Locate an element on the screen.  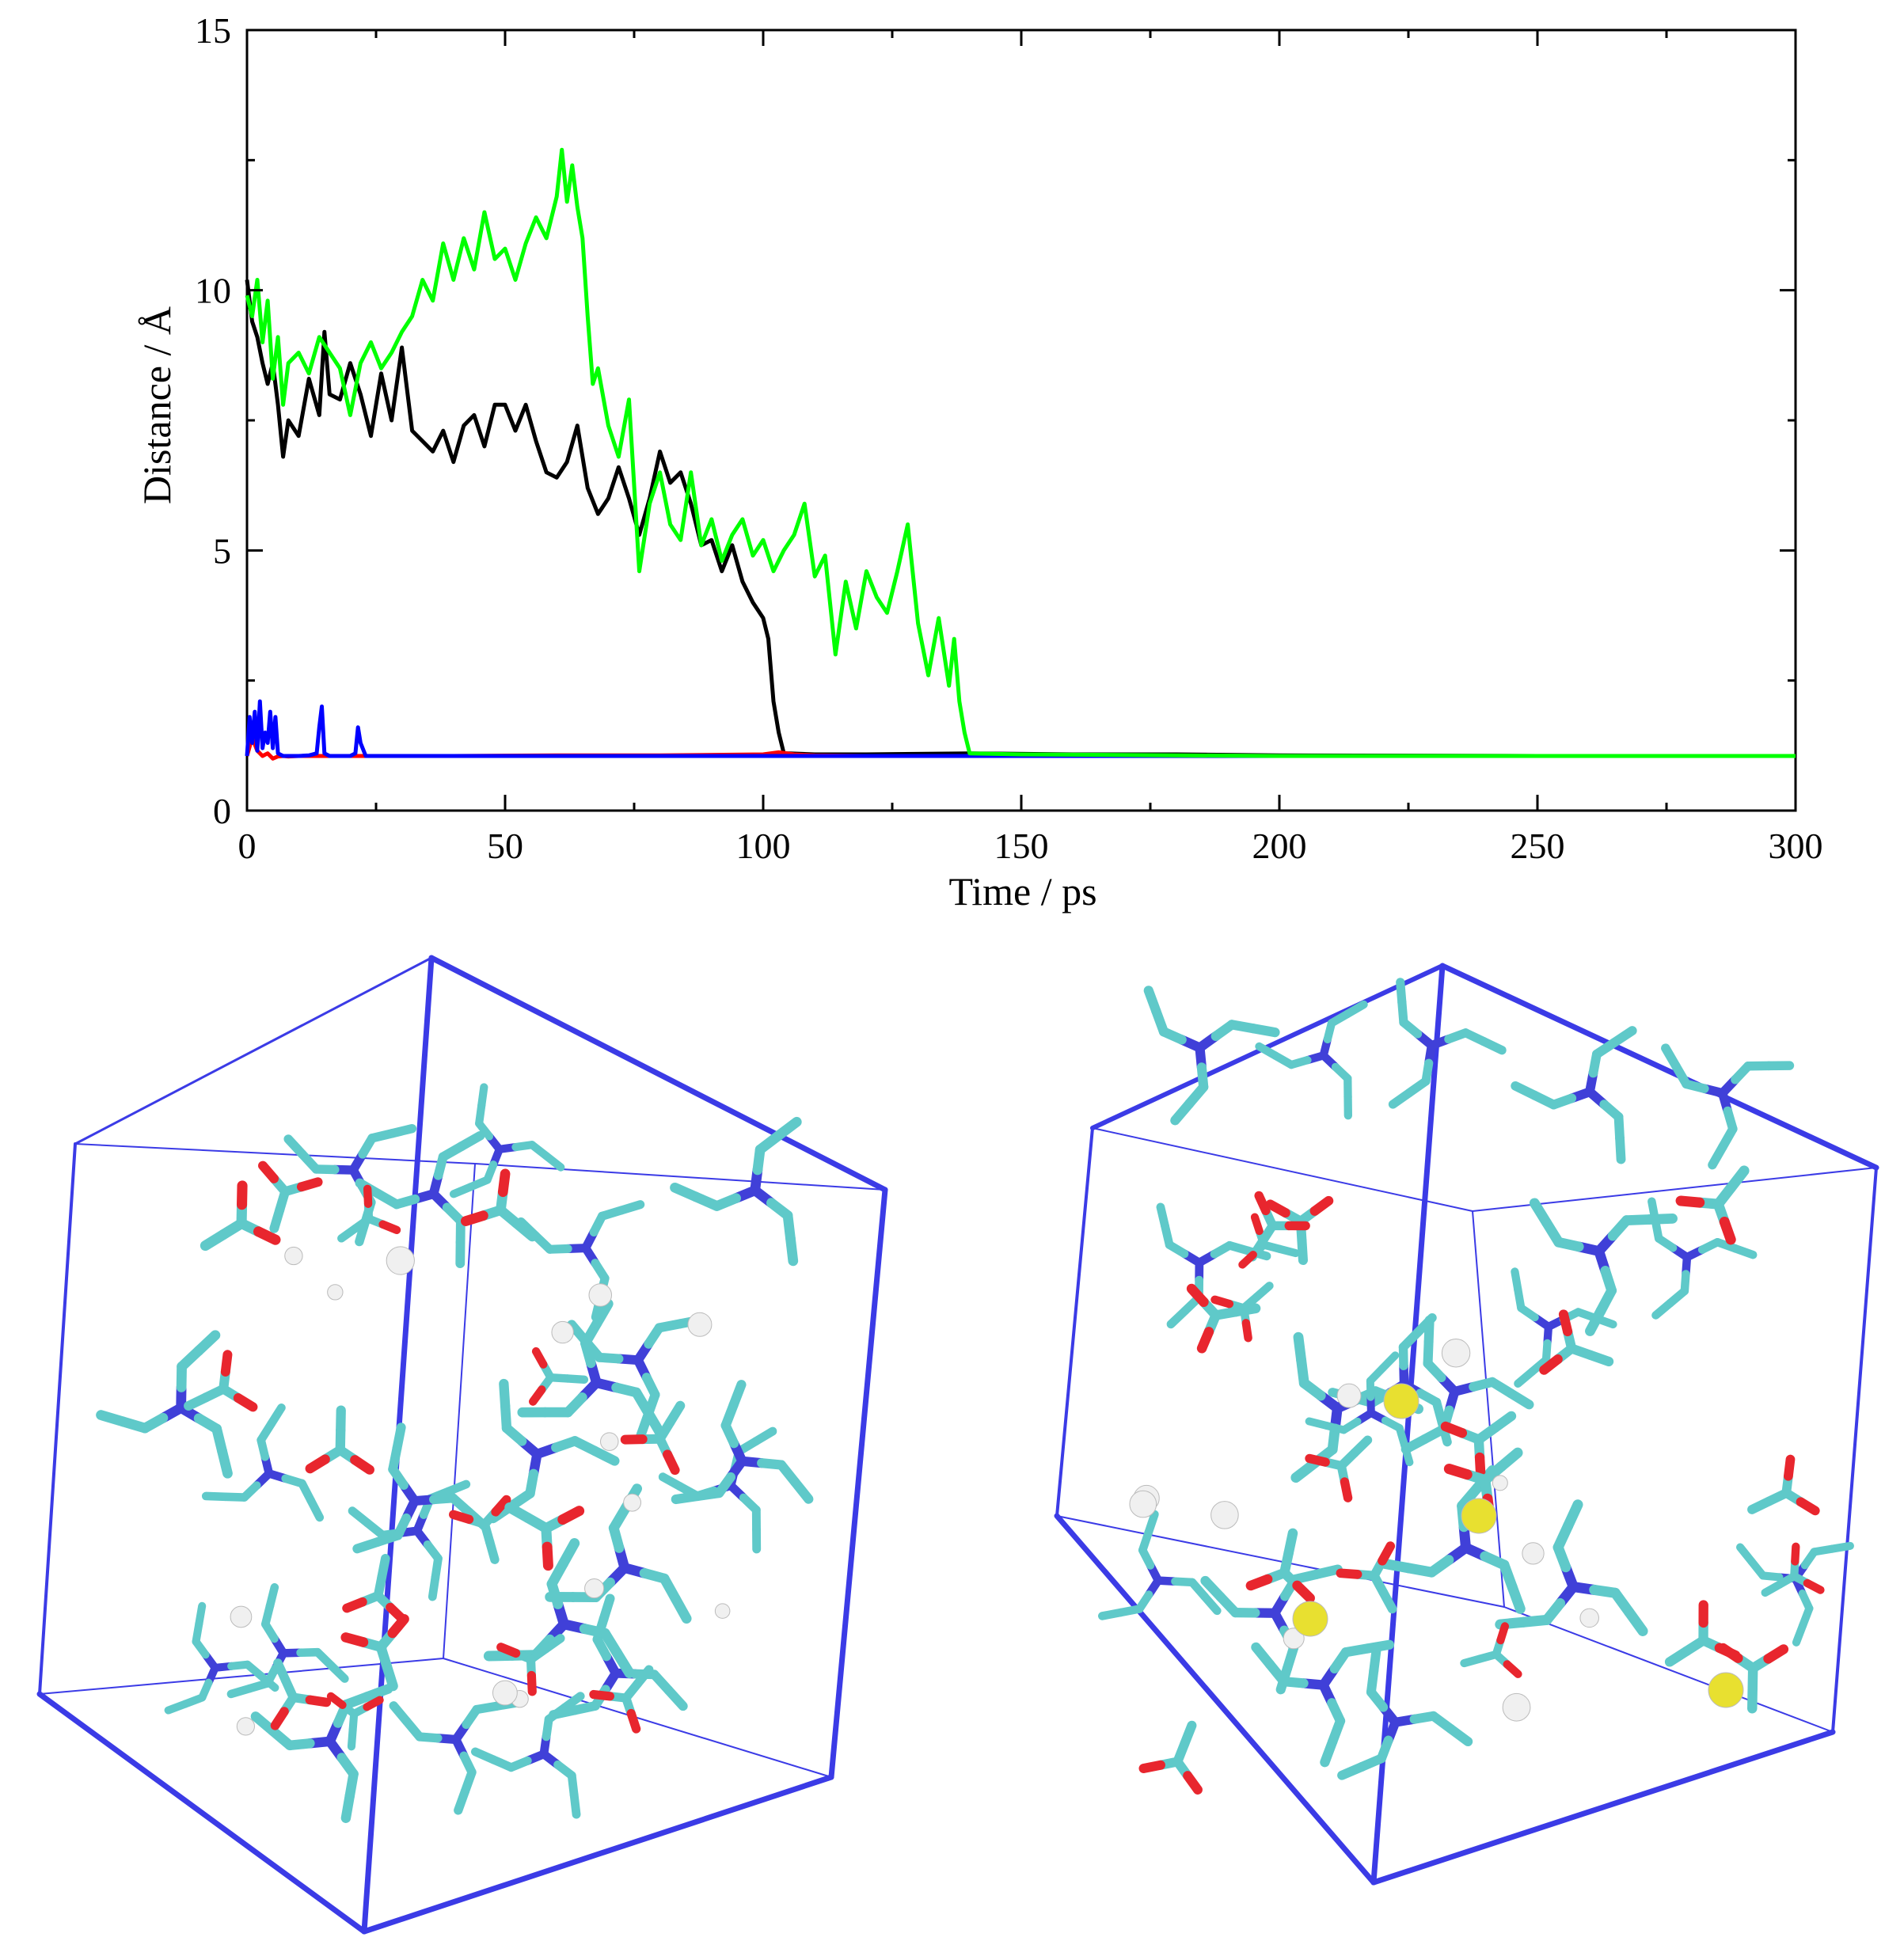
y-axis-title: Distance / Å is located at coordinates (157, 405).